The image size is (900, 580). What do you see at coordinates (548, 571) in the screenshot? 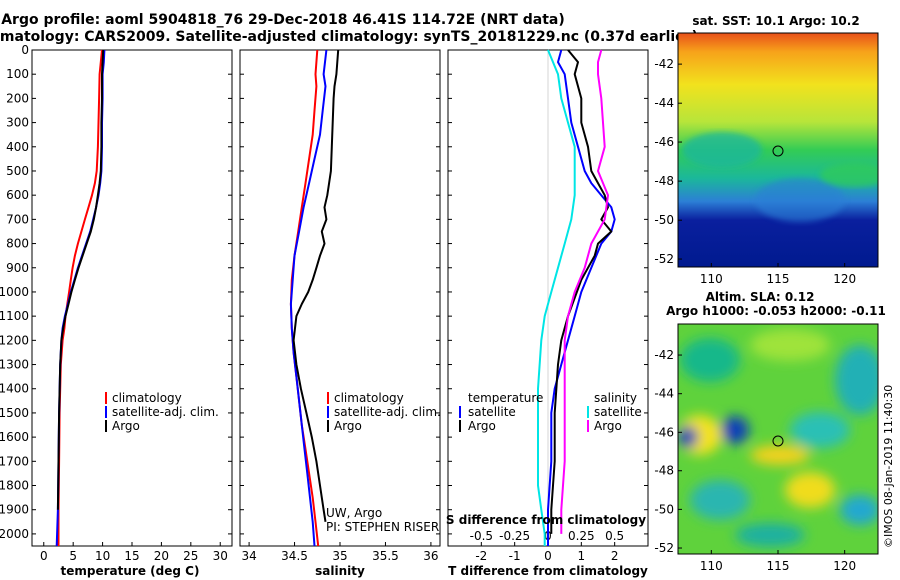
I see `t-difference-axis-label: T difference from climatology` at bounding box center [548, 571].